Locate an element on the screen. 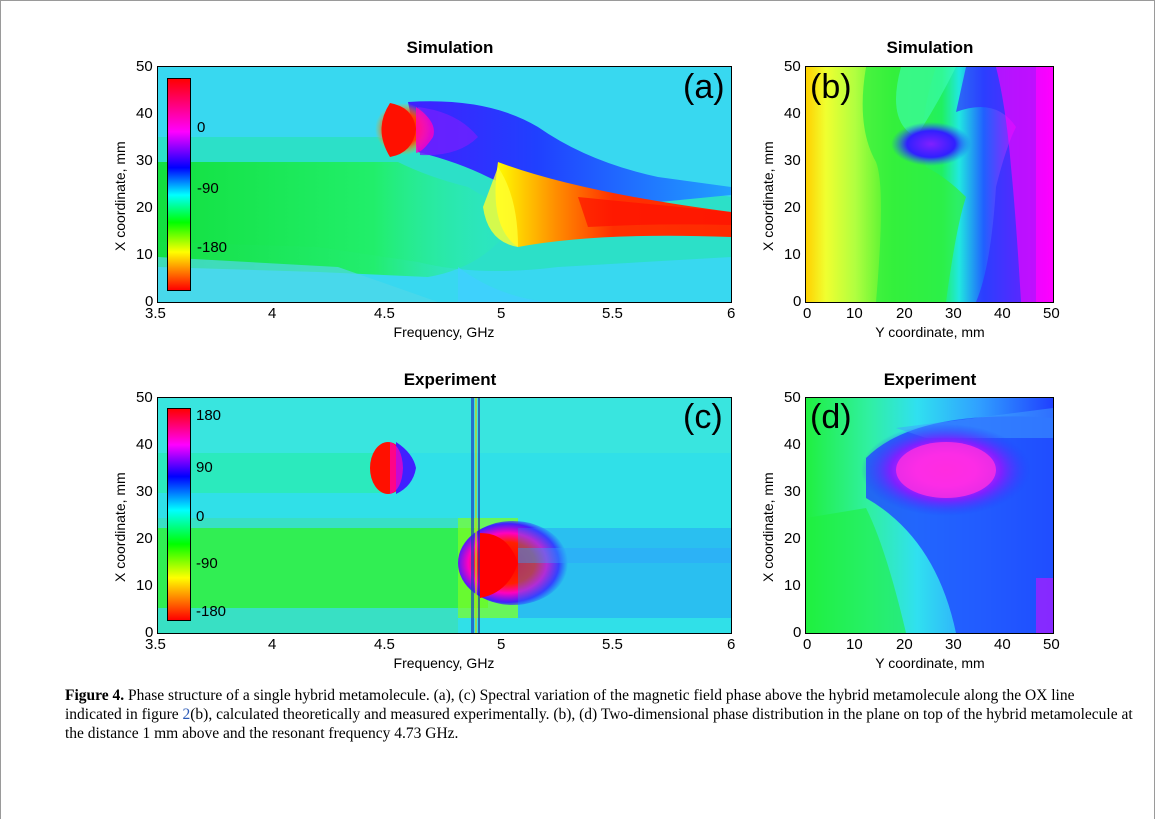 The height and width of the screenshot is (819, 1155). panel-b-xtick: 20 is located at coordinates (904, 313).